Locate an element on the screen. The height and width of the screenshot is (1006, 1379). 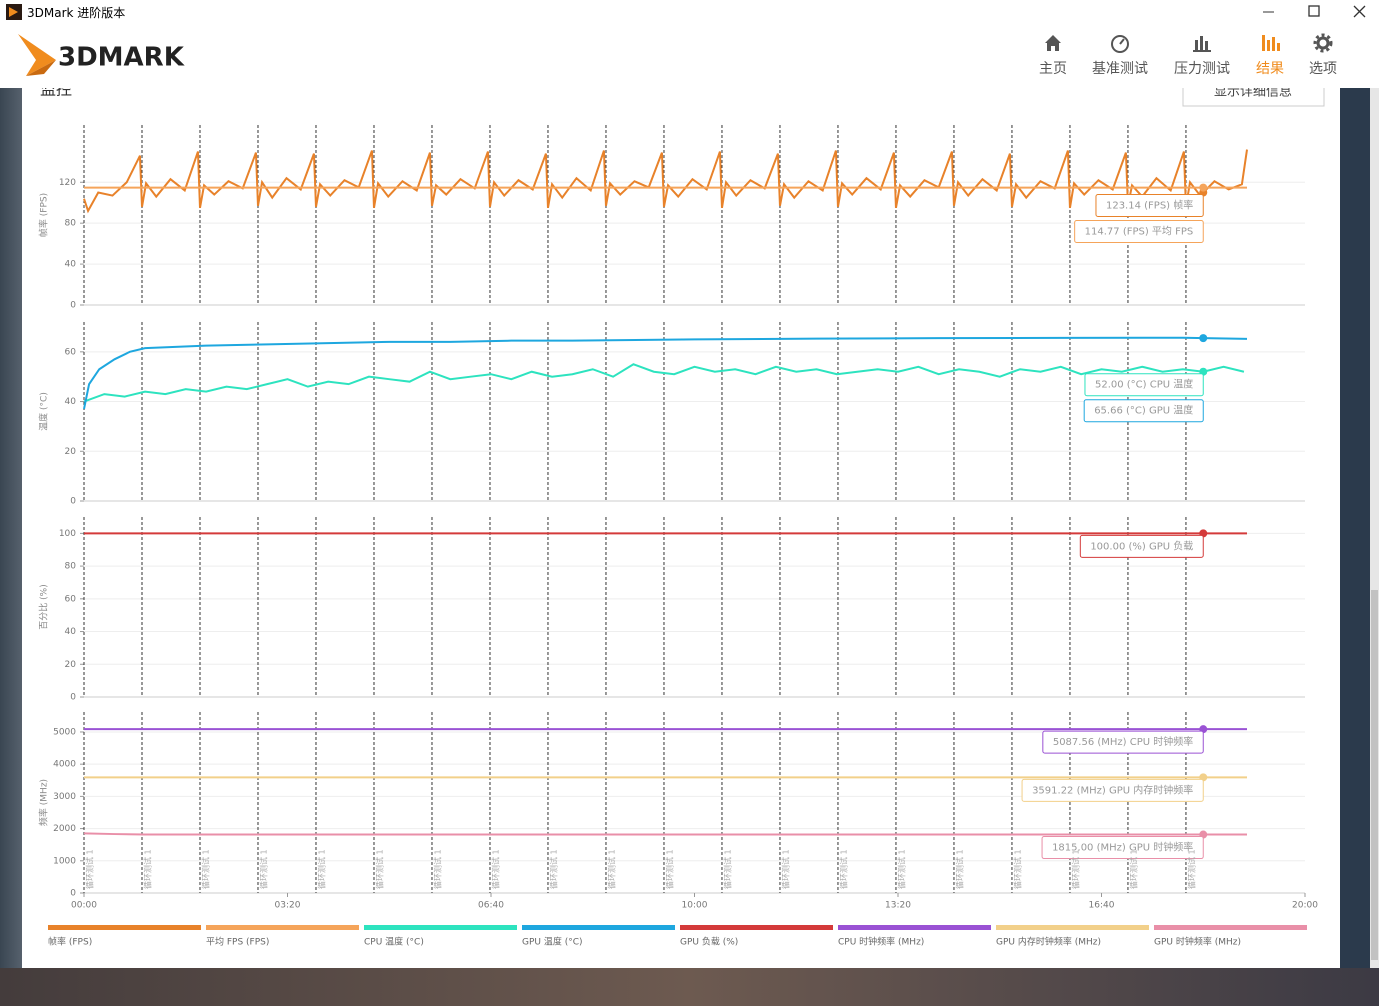
y-tick-label: 1000 is located at coordinates (64, 861).